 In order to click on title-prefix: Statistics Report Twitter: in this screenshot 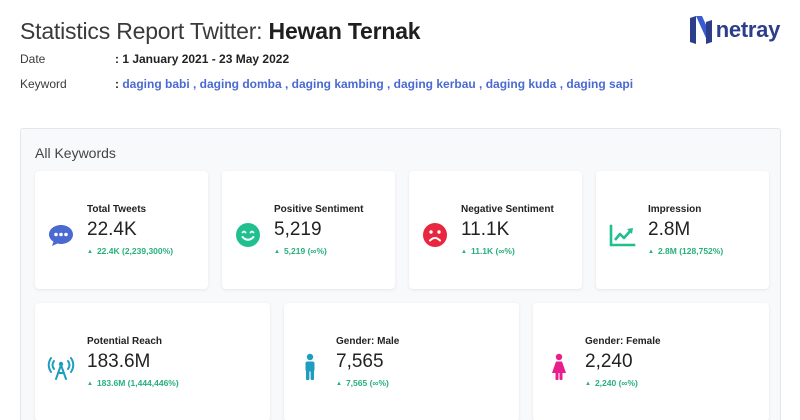, I will do `click(144, 31)`.